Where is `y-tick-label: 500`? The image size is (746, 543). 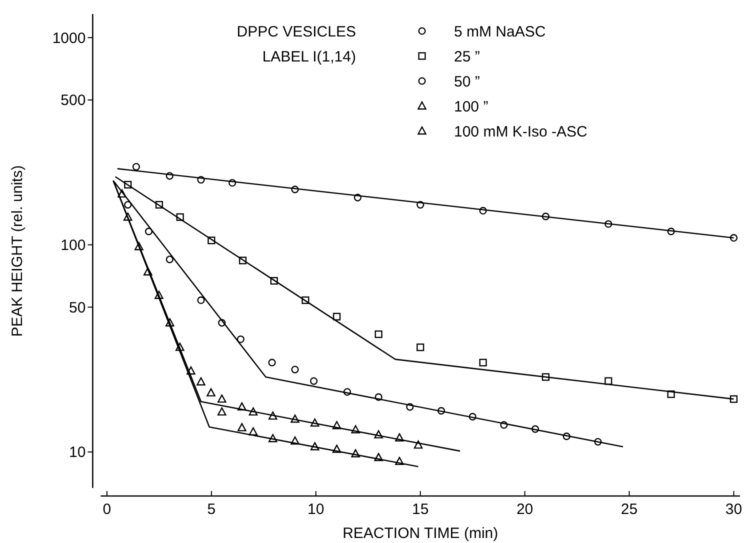
y-tick-label: 500 is located at coordinates (73, 101).